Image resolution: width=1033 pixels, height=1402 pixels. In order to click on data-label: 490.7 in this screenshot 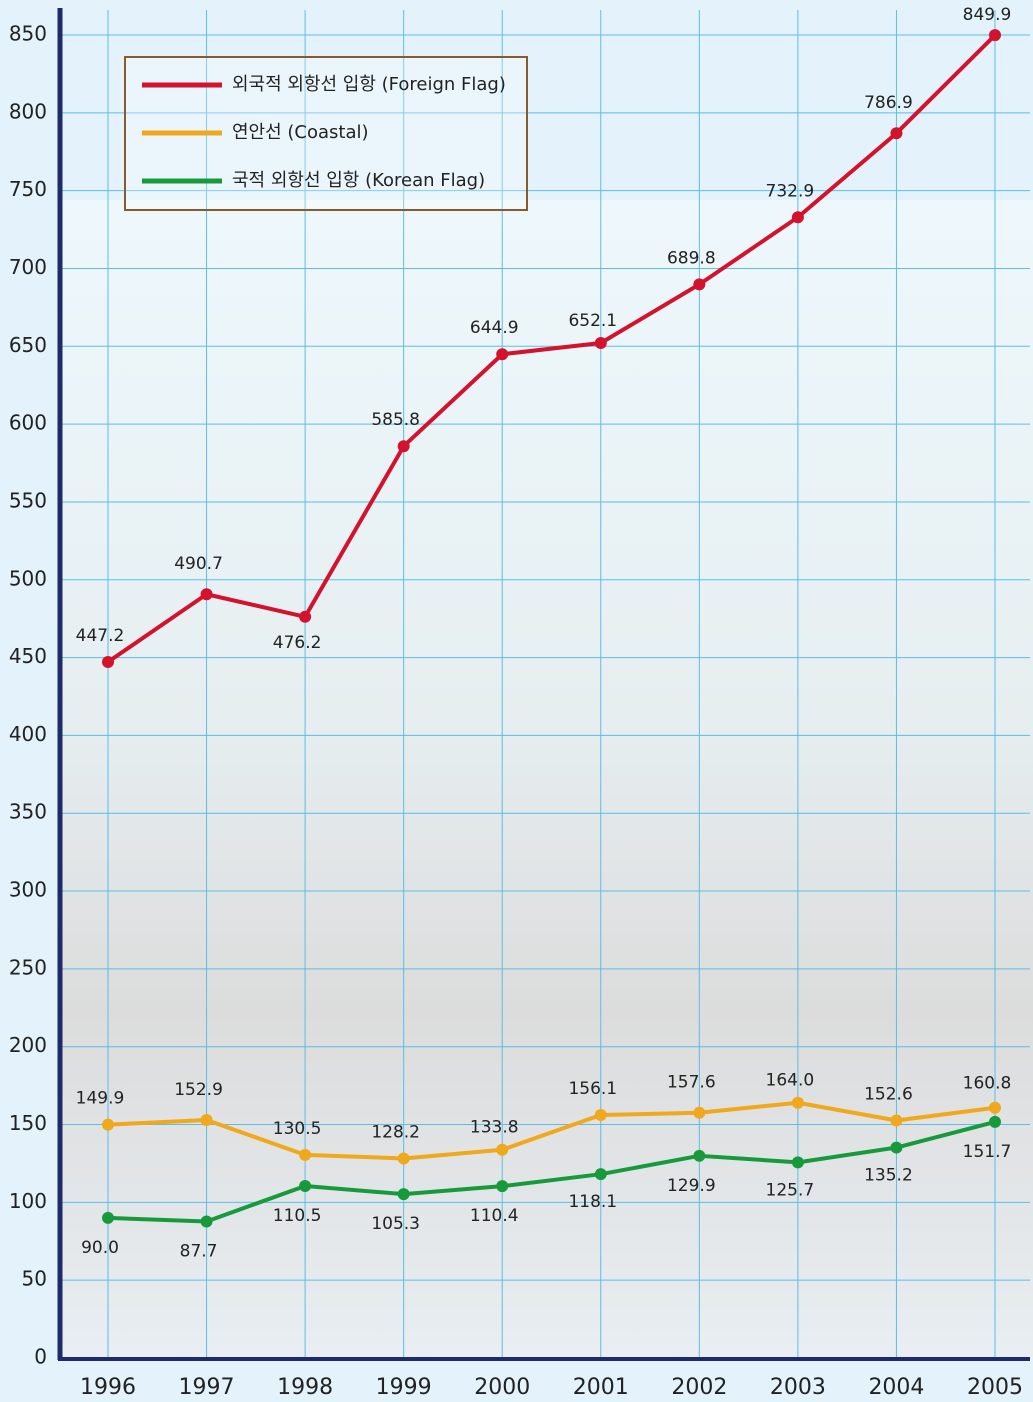, I will do `click(198, 564)`.